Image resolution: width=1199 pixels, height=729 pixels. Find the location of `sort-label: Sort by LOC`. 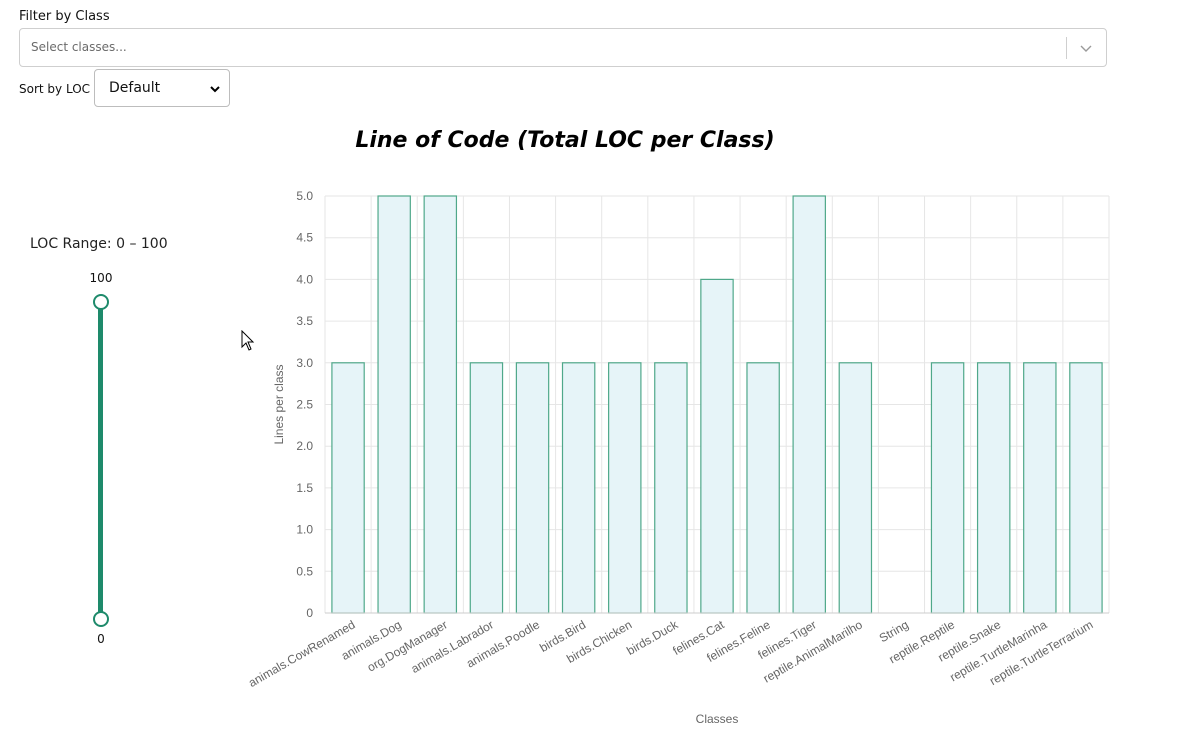

sort-label: Sort by LOC is located at coordinates (55, 89).